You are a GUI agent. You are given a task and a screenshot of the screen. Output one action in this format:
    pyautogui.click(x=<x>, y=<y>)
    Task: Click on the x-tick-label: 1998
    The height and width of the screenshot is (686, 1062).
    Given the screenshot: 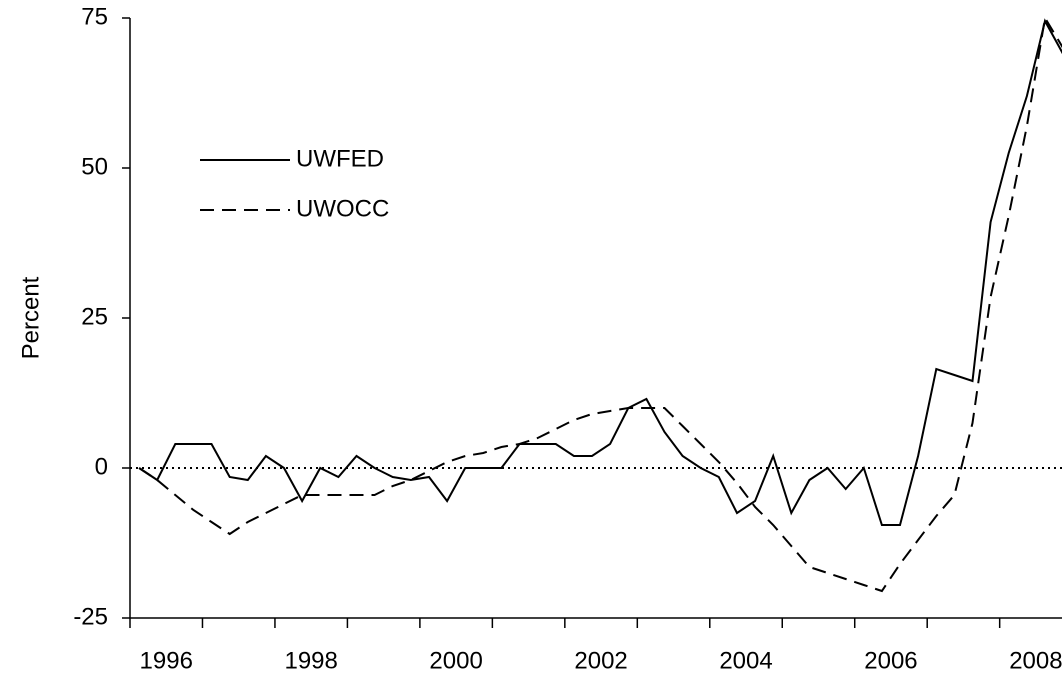 What is the action you would take?
    pyautogui.click(x=310, y=660)
    